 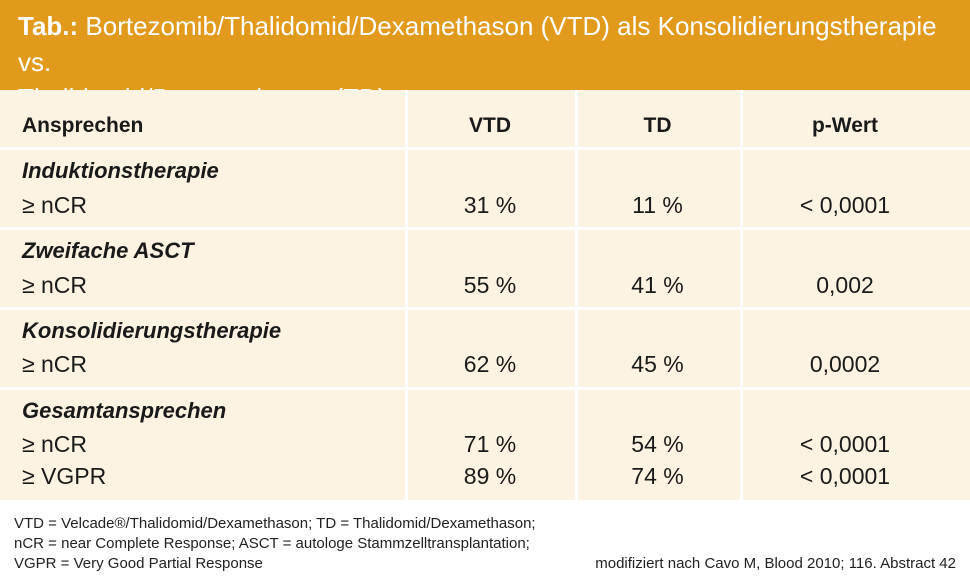 What do you see at coordinates (490, 476) in the screenshot?
I see `vtd-value: 89 %` at bounding box center [490, 476].